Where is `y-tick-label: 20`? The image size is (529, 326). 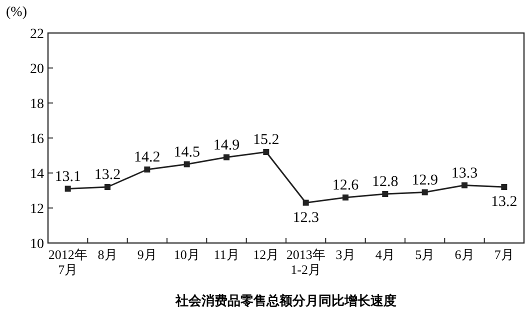 y-tick-label: 20 is located at coordinates (37, 69).